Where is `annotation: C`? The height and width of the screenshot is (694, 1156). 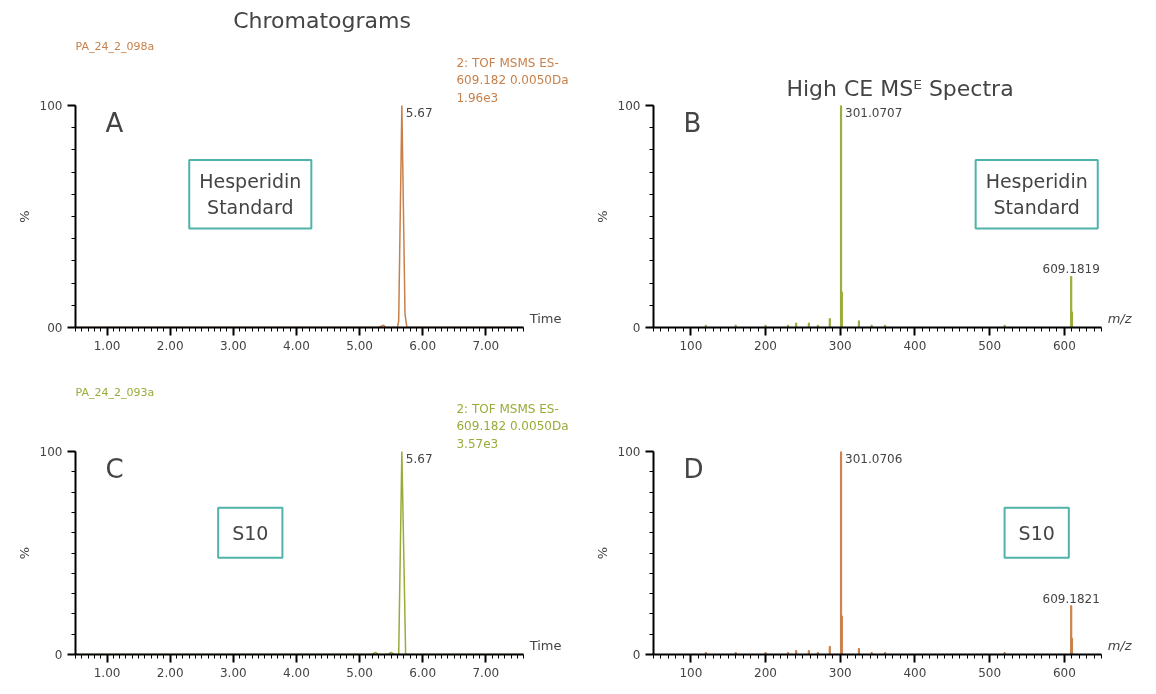 annotation: C is located at coordinates (114, 468).